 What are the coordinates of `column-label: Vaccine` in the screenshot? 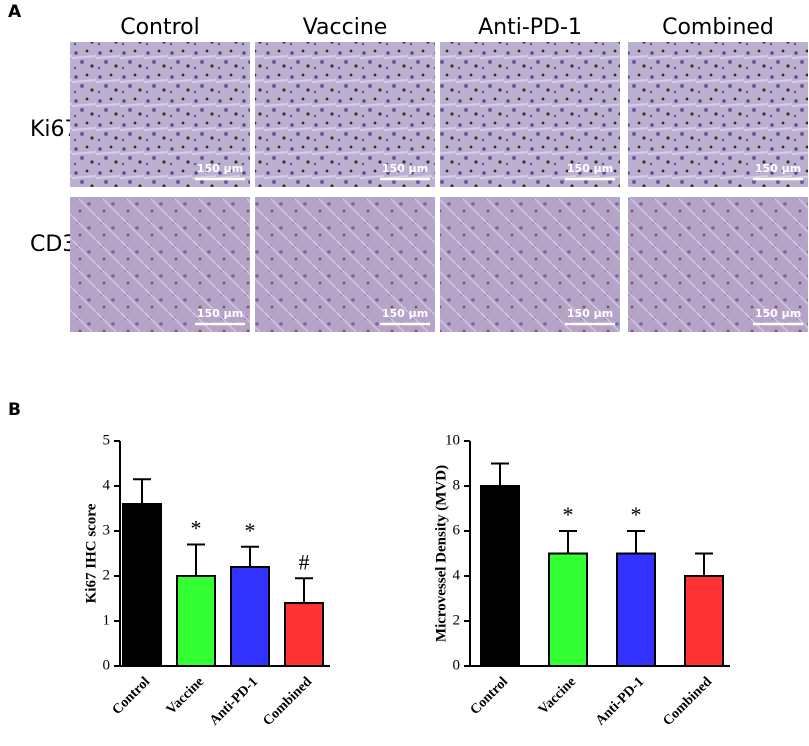 It's located at (345, 27).